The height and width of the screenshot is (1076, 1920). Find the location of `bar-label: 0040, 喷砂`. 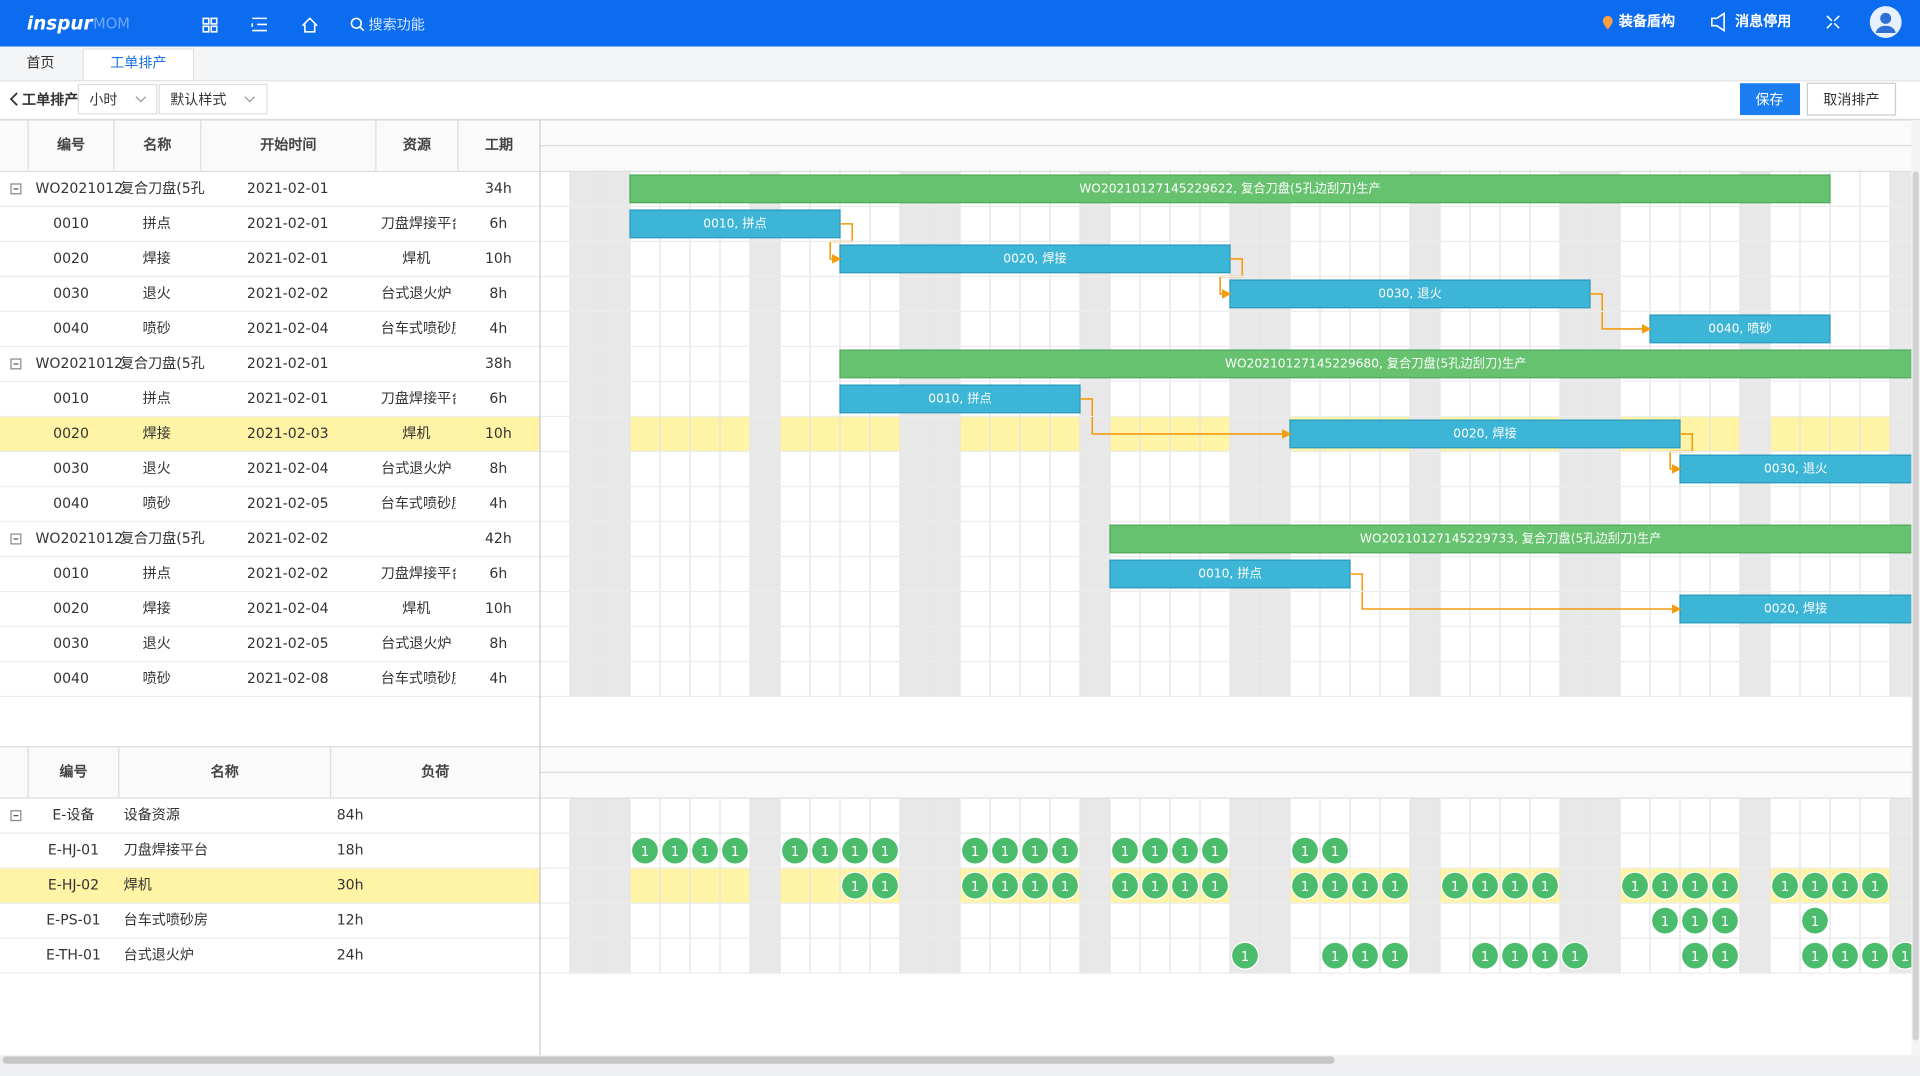

bar-label: 0040, 喷砂 is located at coordinates (1739, 328).